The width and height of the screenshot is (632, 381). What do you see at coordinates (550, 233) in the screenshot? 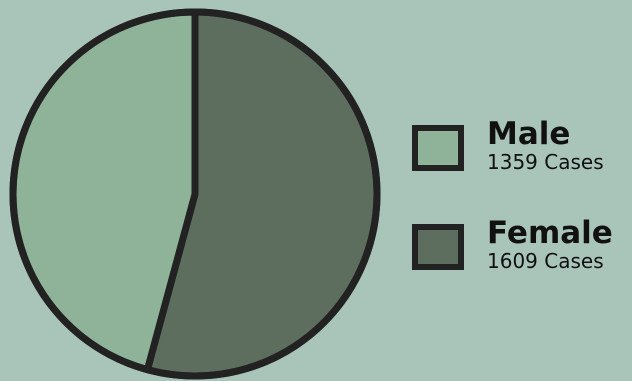
I see `legend-label-female: Female` at bounding box center [550, 233].